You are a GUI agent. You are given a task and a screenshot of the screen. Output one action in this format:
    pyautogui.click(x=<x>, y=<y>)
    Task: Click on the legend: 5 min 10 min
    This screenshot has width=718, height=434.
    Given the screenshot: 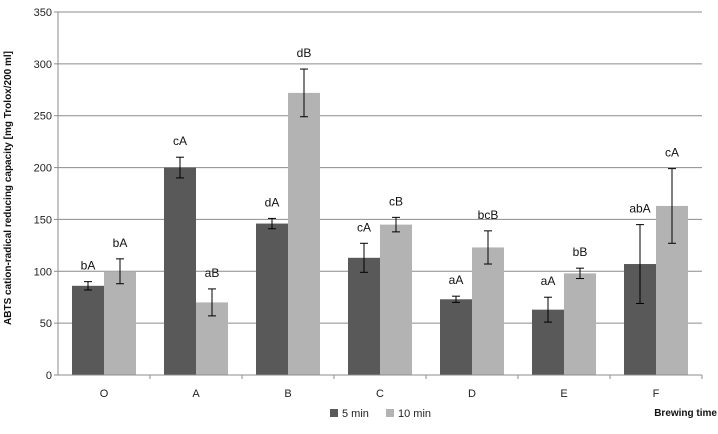 What is the action you would take?
    pyautogui.click(x=380, y=414)
    